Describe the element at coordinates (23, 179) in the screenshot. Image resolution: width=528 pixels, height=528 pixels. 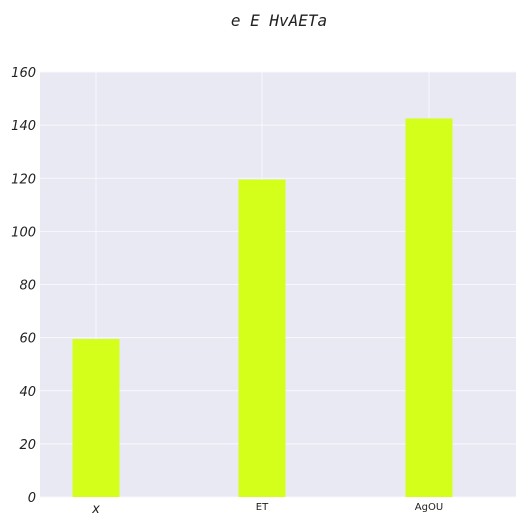
I see `y-tick-label: 120` at that location.